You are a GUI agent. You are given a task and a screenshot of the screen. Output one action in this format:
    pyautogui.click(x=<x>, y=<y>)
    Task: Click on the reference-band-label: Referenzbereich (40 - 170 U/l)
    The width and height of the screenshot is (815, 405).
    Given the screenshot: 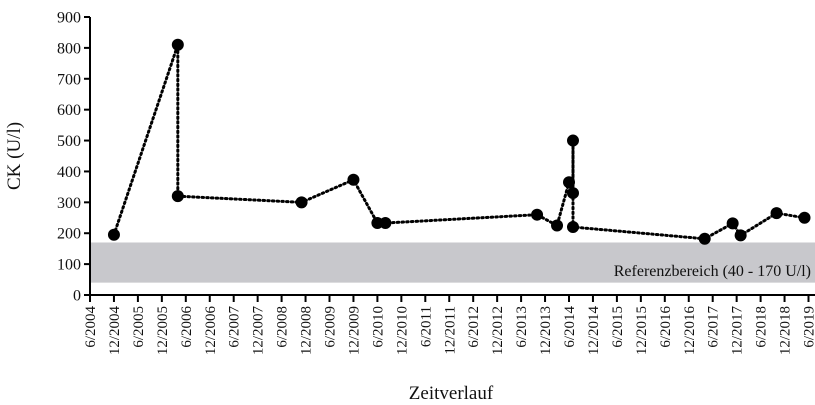 What is the action you would take?
    pyautogui.click(x=712, y=271)
    